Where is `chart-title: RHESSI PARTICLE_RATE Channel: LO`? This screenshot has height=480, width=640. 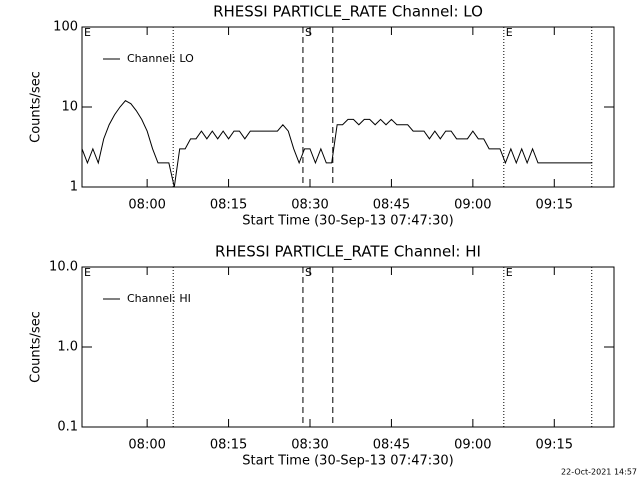 chart-title: RHESSI PARTICLE_RATE Channel: LO is located at coordinates (348, 12).